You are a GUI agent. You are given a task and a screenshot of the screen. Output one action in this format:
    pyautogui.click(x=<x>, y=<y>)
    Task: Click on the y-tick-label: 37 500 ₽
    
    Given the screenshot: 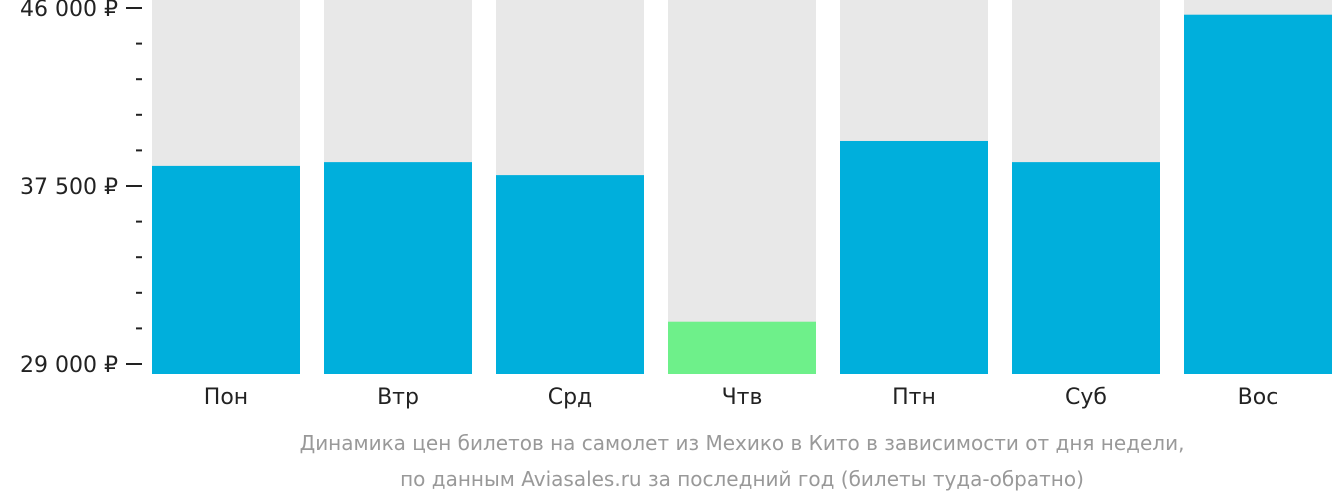 What is the action you would take?
    pyautogui.click(x=69, y=187)
    